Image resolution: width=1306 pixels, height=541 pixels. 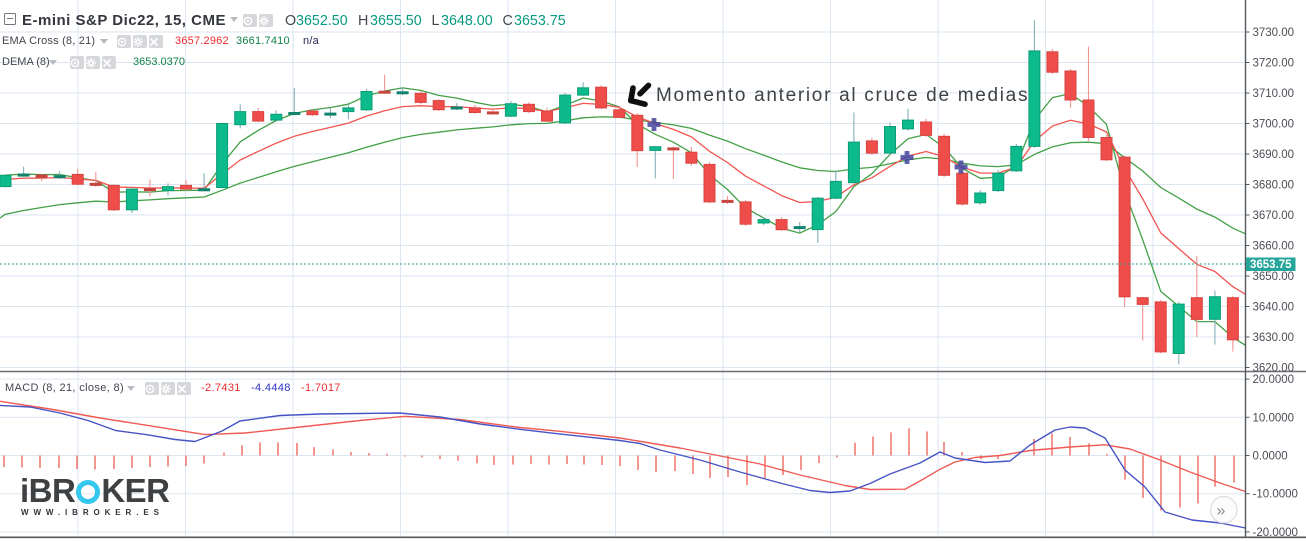 I want to click on svg-text: 3640.00, so click(x=1274, y=308).